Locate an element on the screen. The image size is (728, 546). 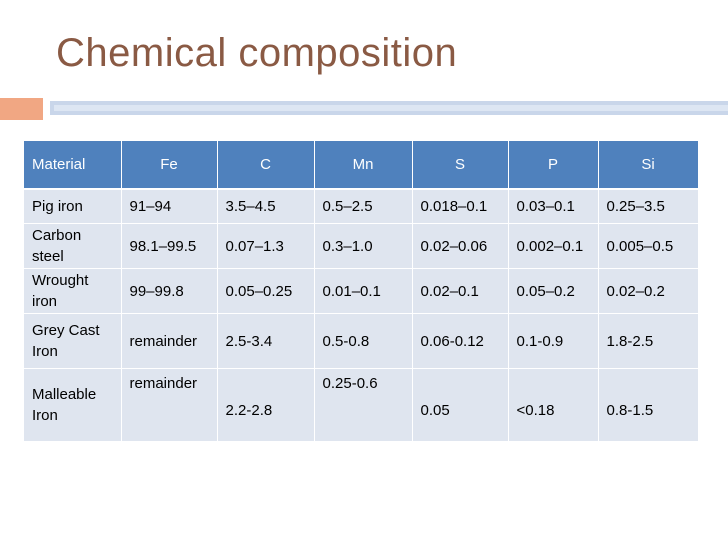
accent-block-orange is located at coordinates (21, 109).